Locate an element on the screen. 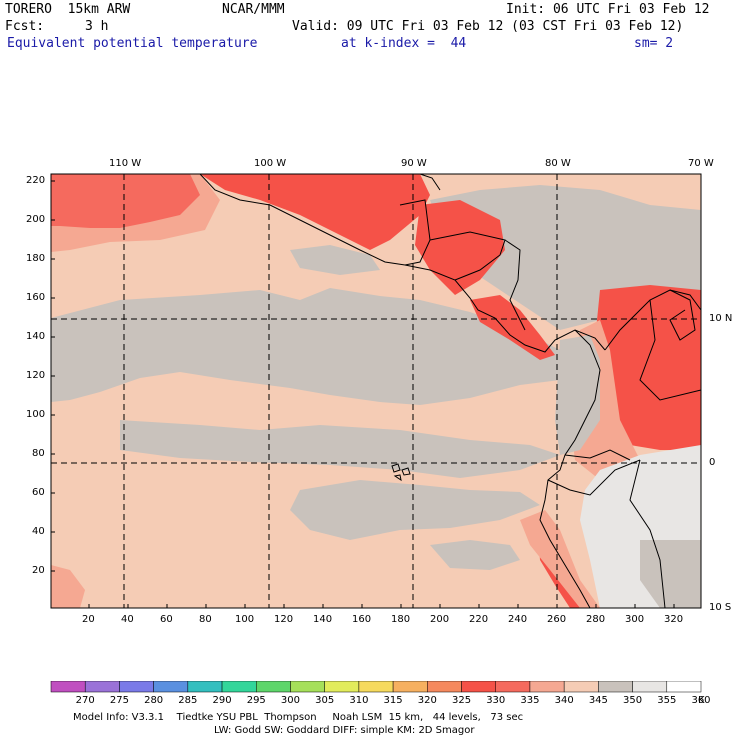 This screenshot has width=740, height=740. lat-label-10s: 10 S is located at coordinates (720, 607).